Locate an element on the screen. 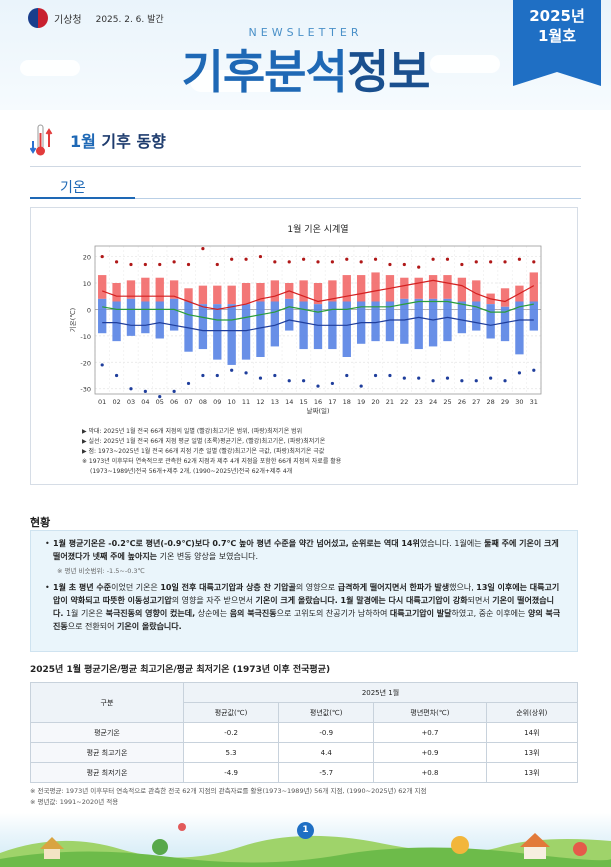 This screenshot has width=611, height=867. x-tick-label: 19 is located at coordinates (361, 402).